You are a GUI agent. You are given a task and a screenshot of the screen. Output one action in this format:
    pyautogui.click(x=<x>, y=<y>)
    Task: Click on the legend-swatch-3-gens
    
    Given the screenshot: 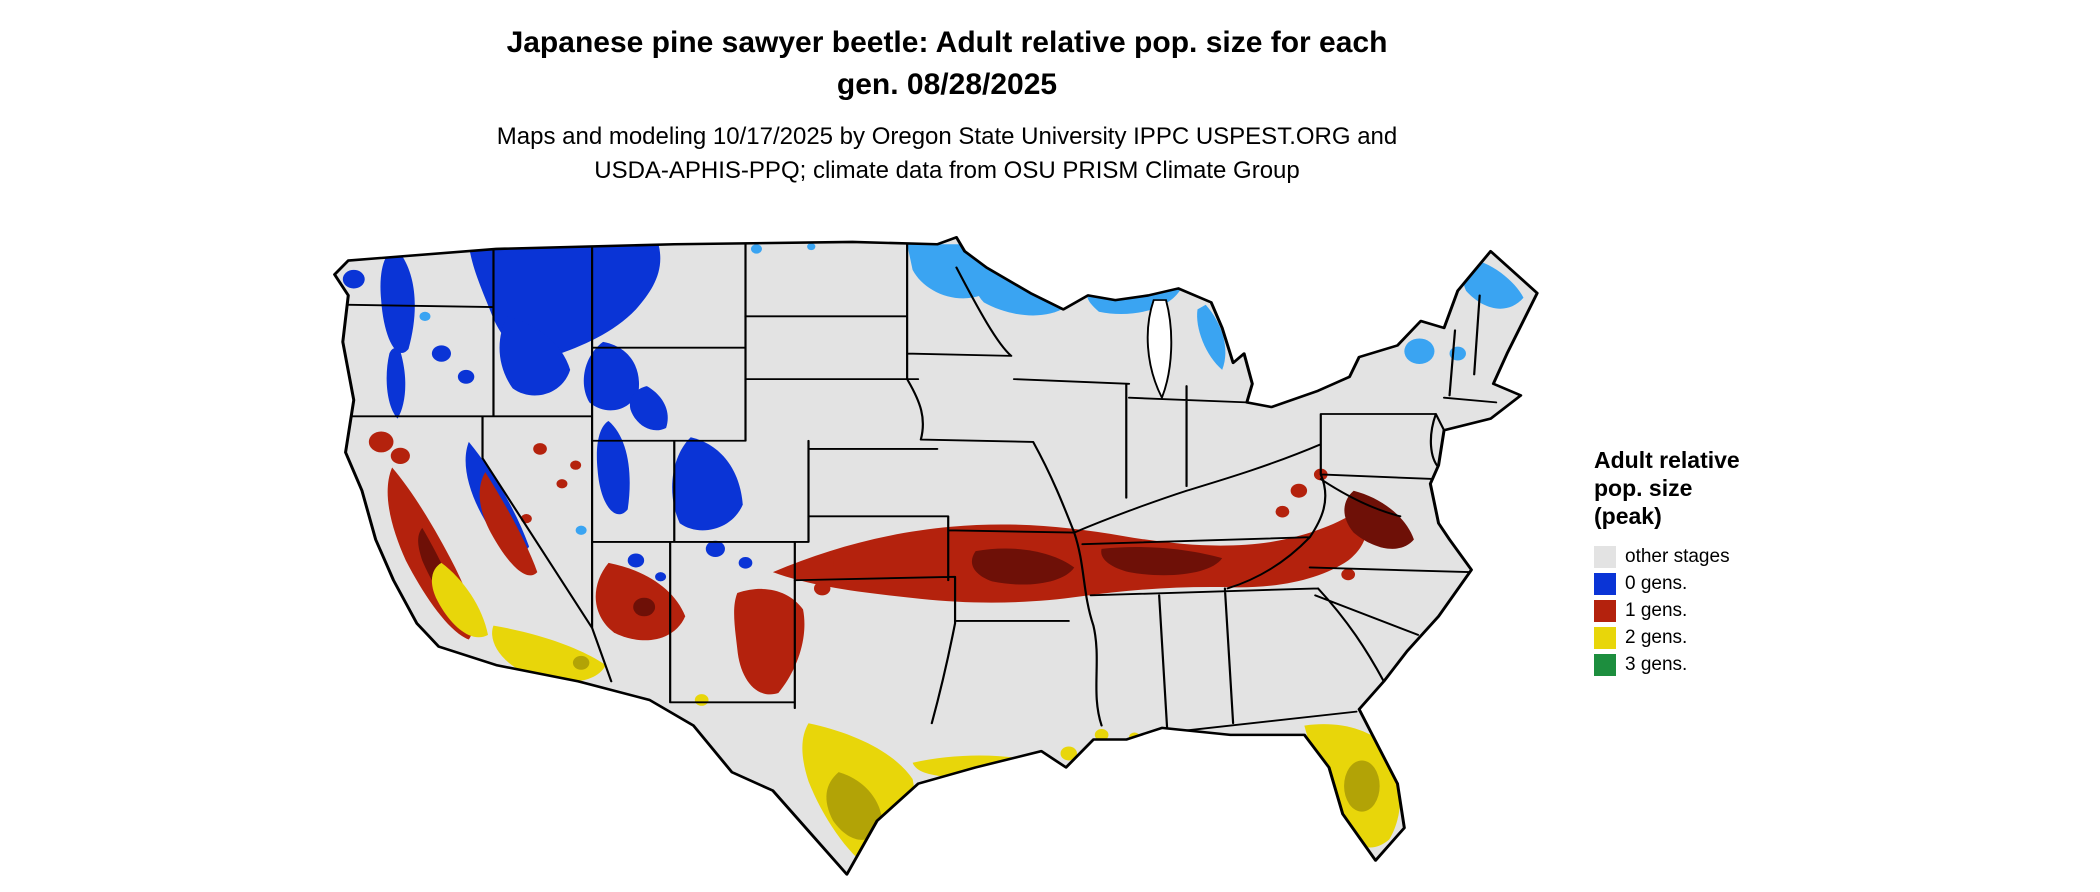 What is the action you would take?
    pyautogui.click(x=1605, y=665)
    